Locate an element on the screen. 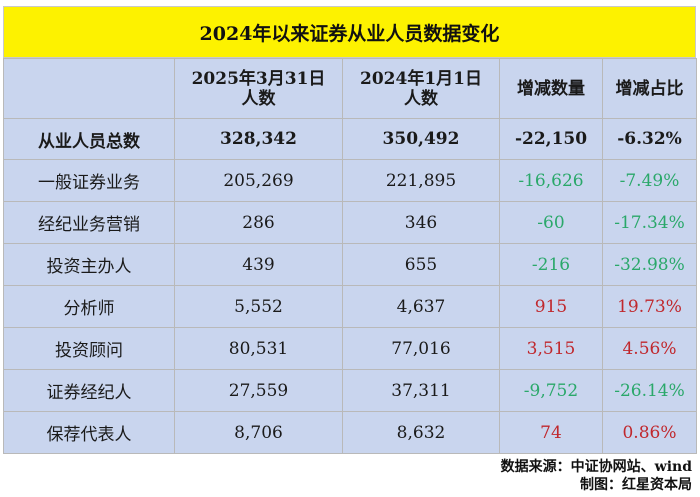 The height and width of the screenshot is (497, 700). row-label: 保荐代表人 is located at coordinates (89, 432).